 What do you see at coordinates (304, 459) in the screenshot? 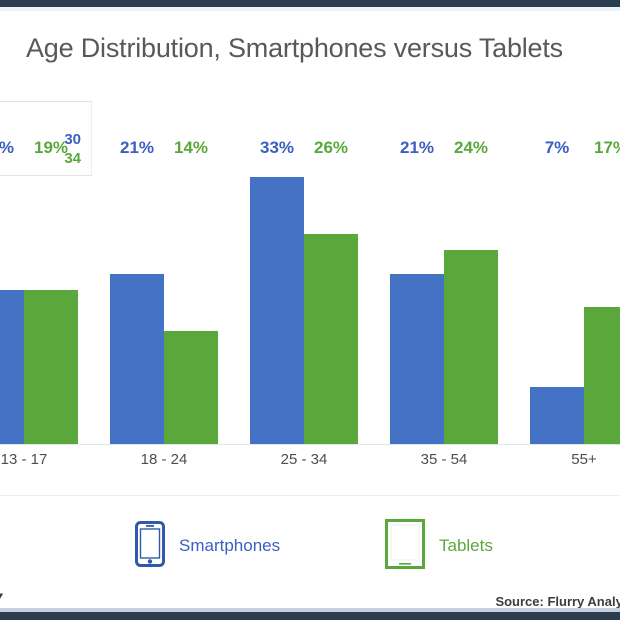
I see `x-axis-label: 25 - 34` at bounding box center [304, 459].